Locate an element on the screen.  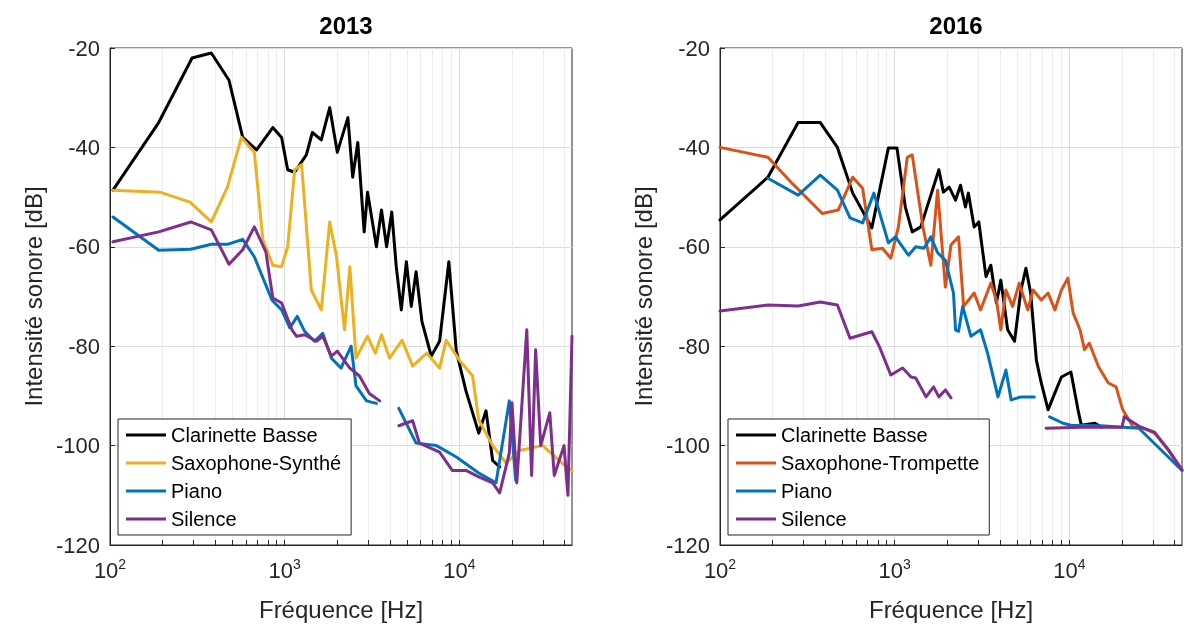
chart-title: 2016 is located at coordinates (956, 25).